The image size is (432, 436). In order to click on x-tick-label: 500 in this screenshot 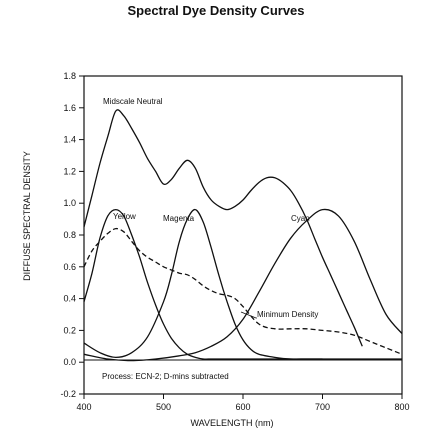, I will do `click(163, 407)`.